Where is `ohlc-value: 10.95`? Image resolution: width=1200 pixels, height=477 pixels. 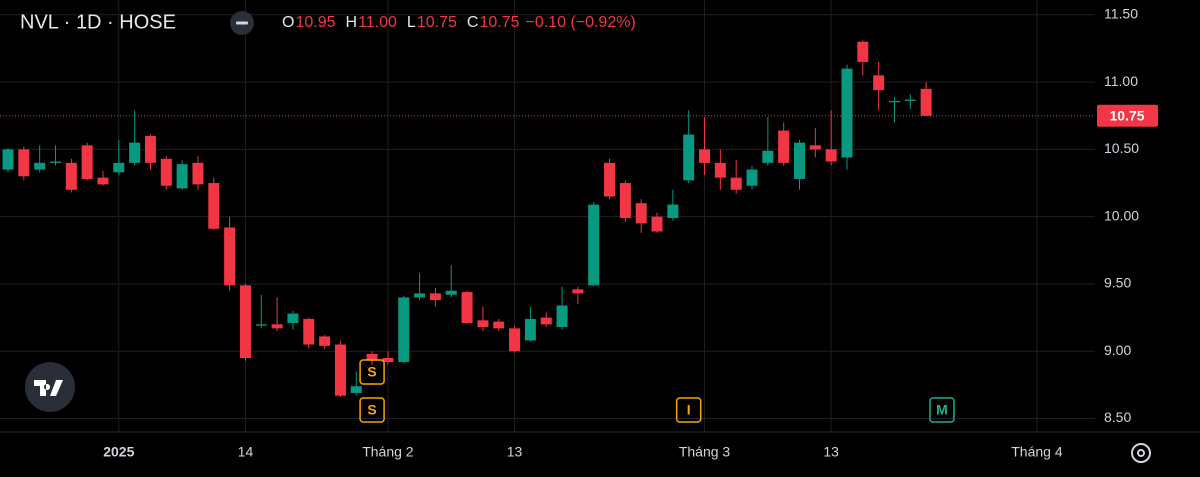
ohlc-value: 10.95 is located at coordinates (315, 22).